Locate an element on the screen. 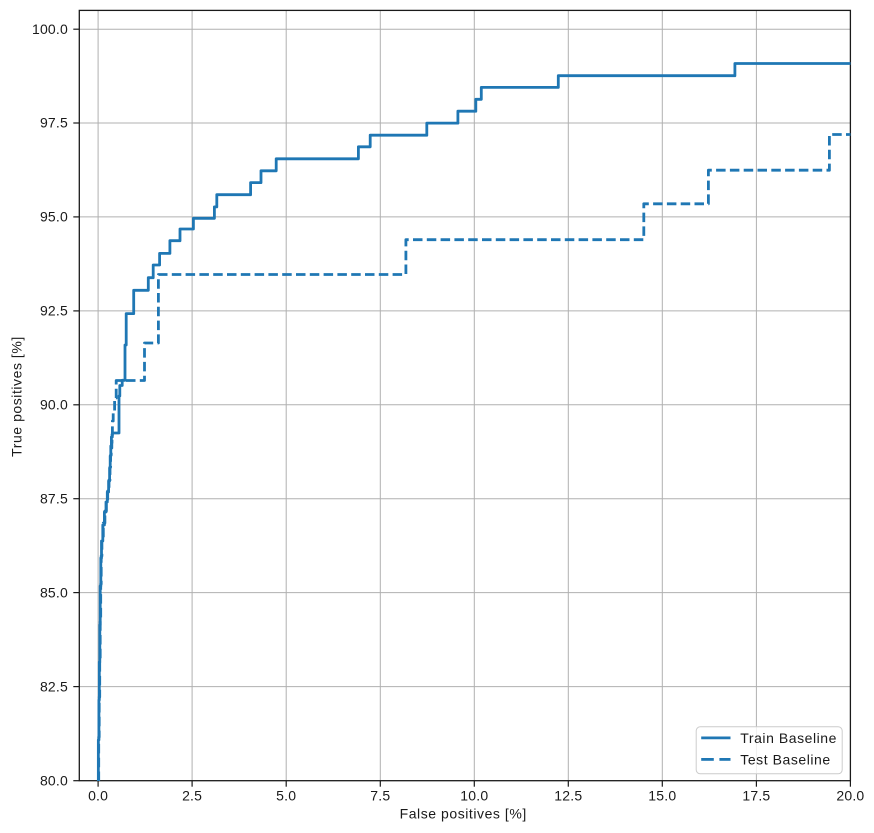 The image size is (874, 833). svg-text: 82.5 is located at coordinates (54, 686).